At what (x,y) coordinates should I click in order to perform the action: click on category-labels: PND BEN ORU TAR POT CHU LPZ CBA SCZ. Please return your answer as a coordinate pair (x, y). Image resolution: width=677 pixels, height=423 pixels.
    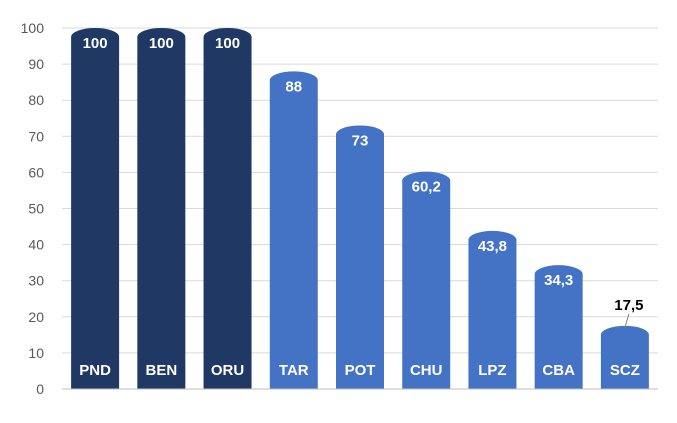
    Looking at the image, I should click on (359, 370).